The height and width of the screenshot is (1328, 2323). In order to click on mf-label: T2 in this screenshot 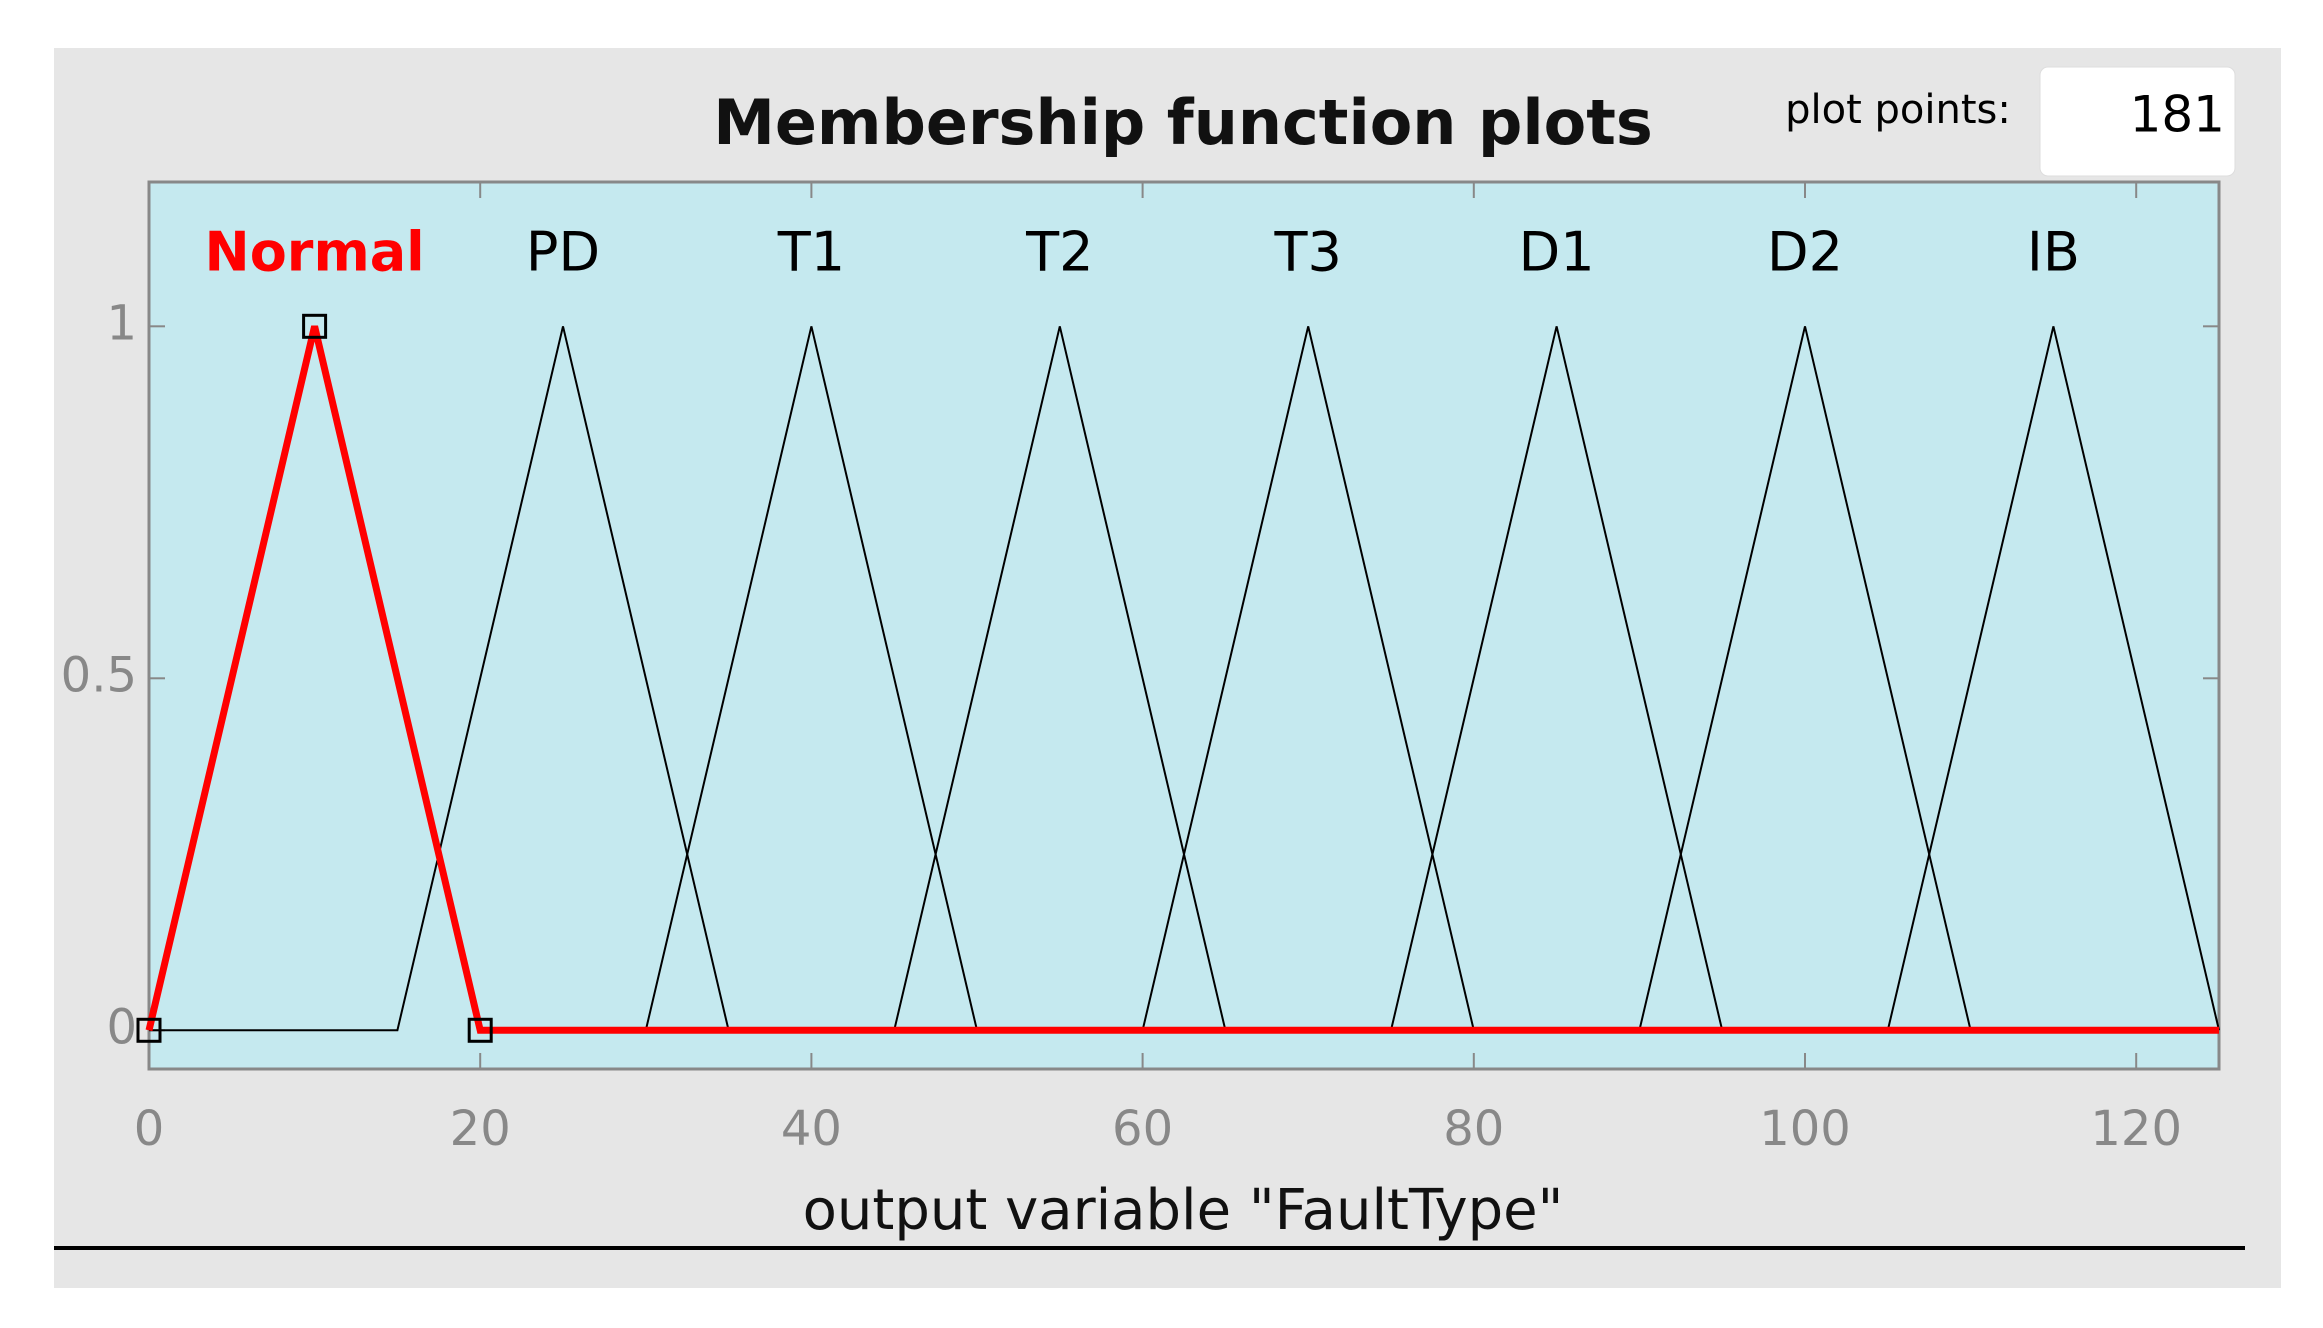, I will do `click(1059, 252)`.